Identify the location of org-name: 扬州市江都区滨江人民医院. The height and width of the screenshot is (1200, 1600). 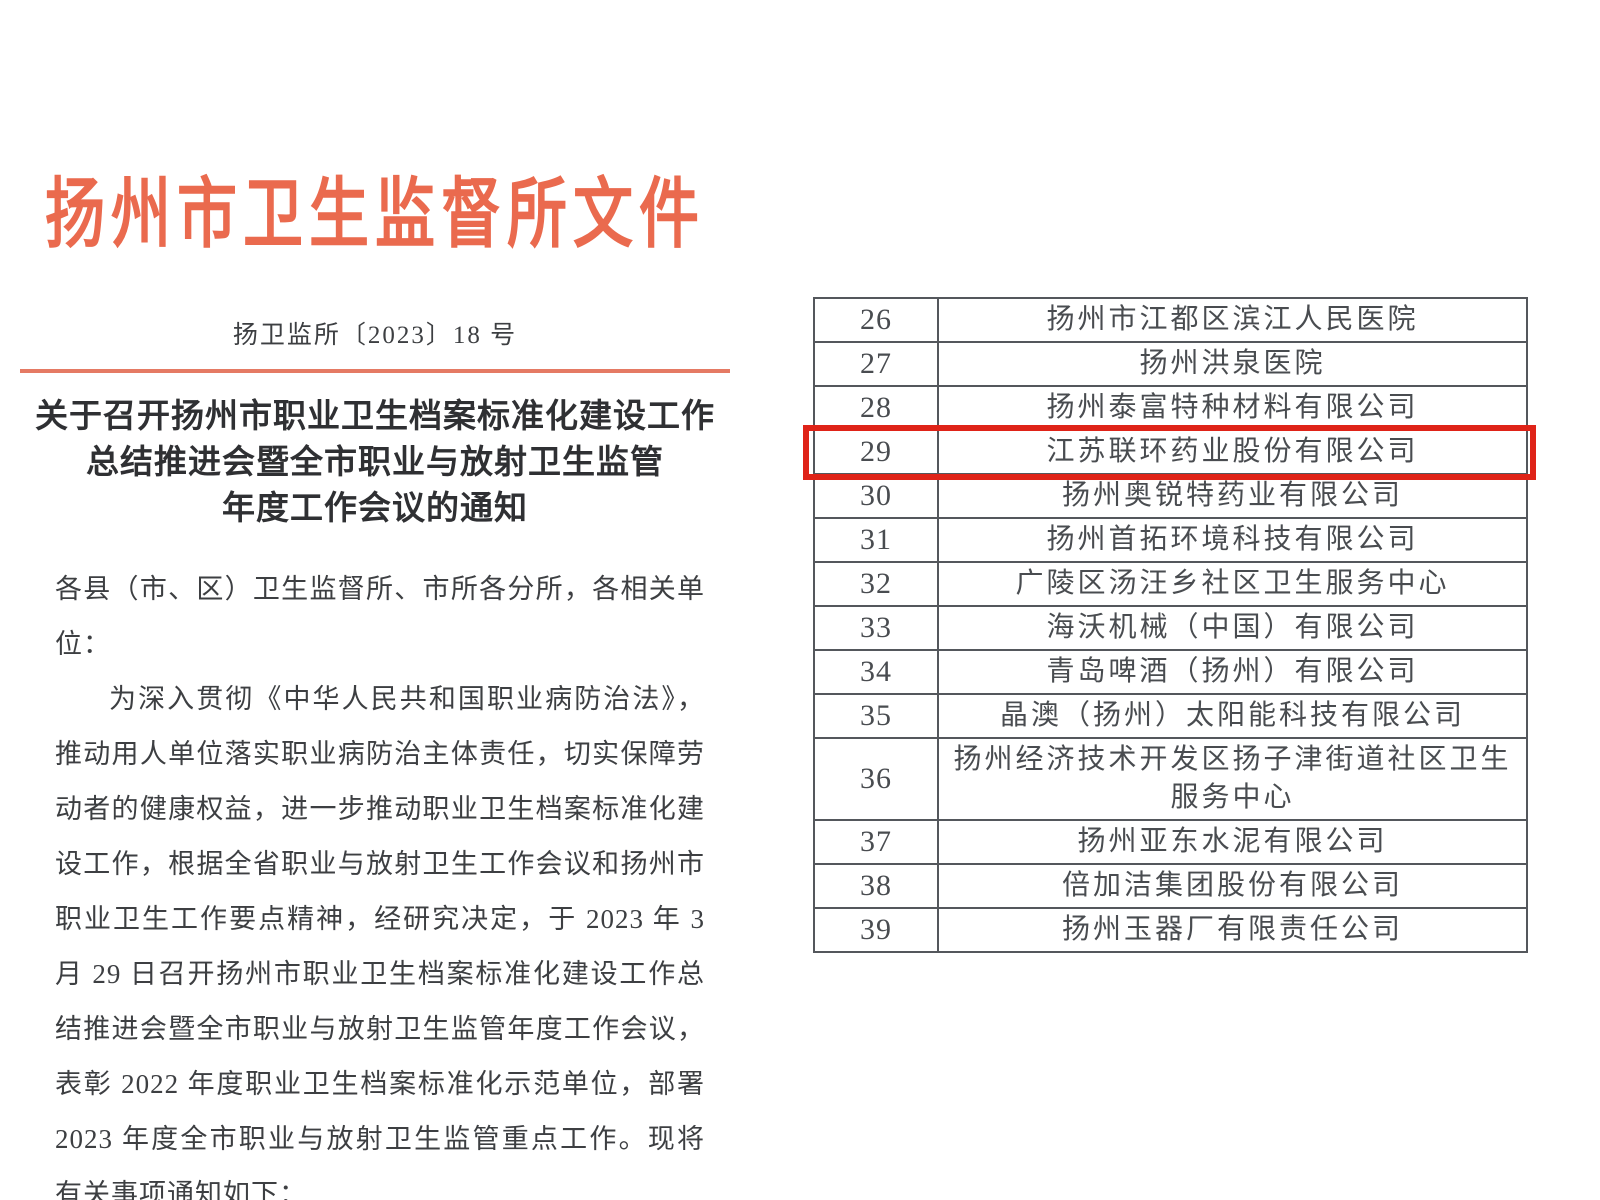
(1232, 320).